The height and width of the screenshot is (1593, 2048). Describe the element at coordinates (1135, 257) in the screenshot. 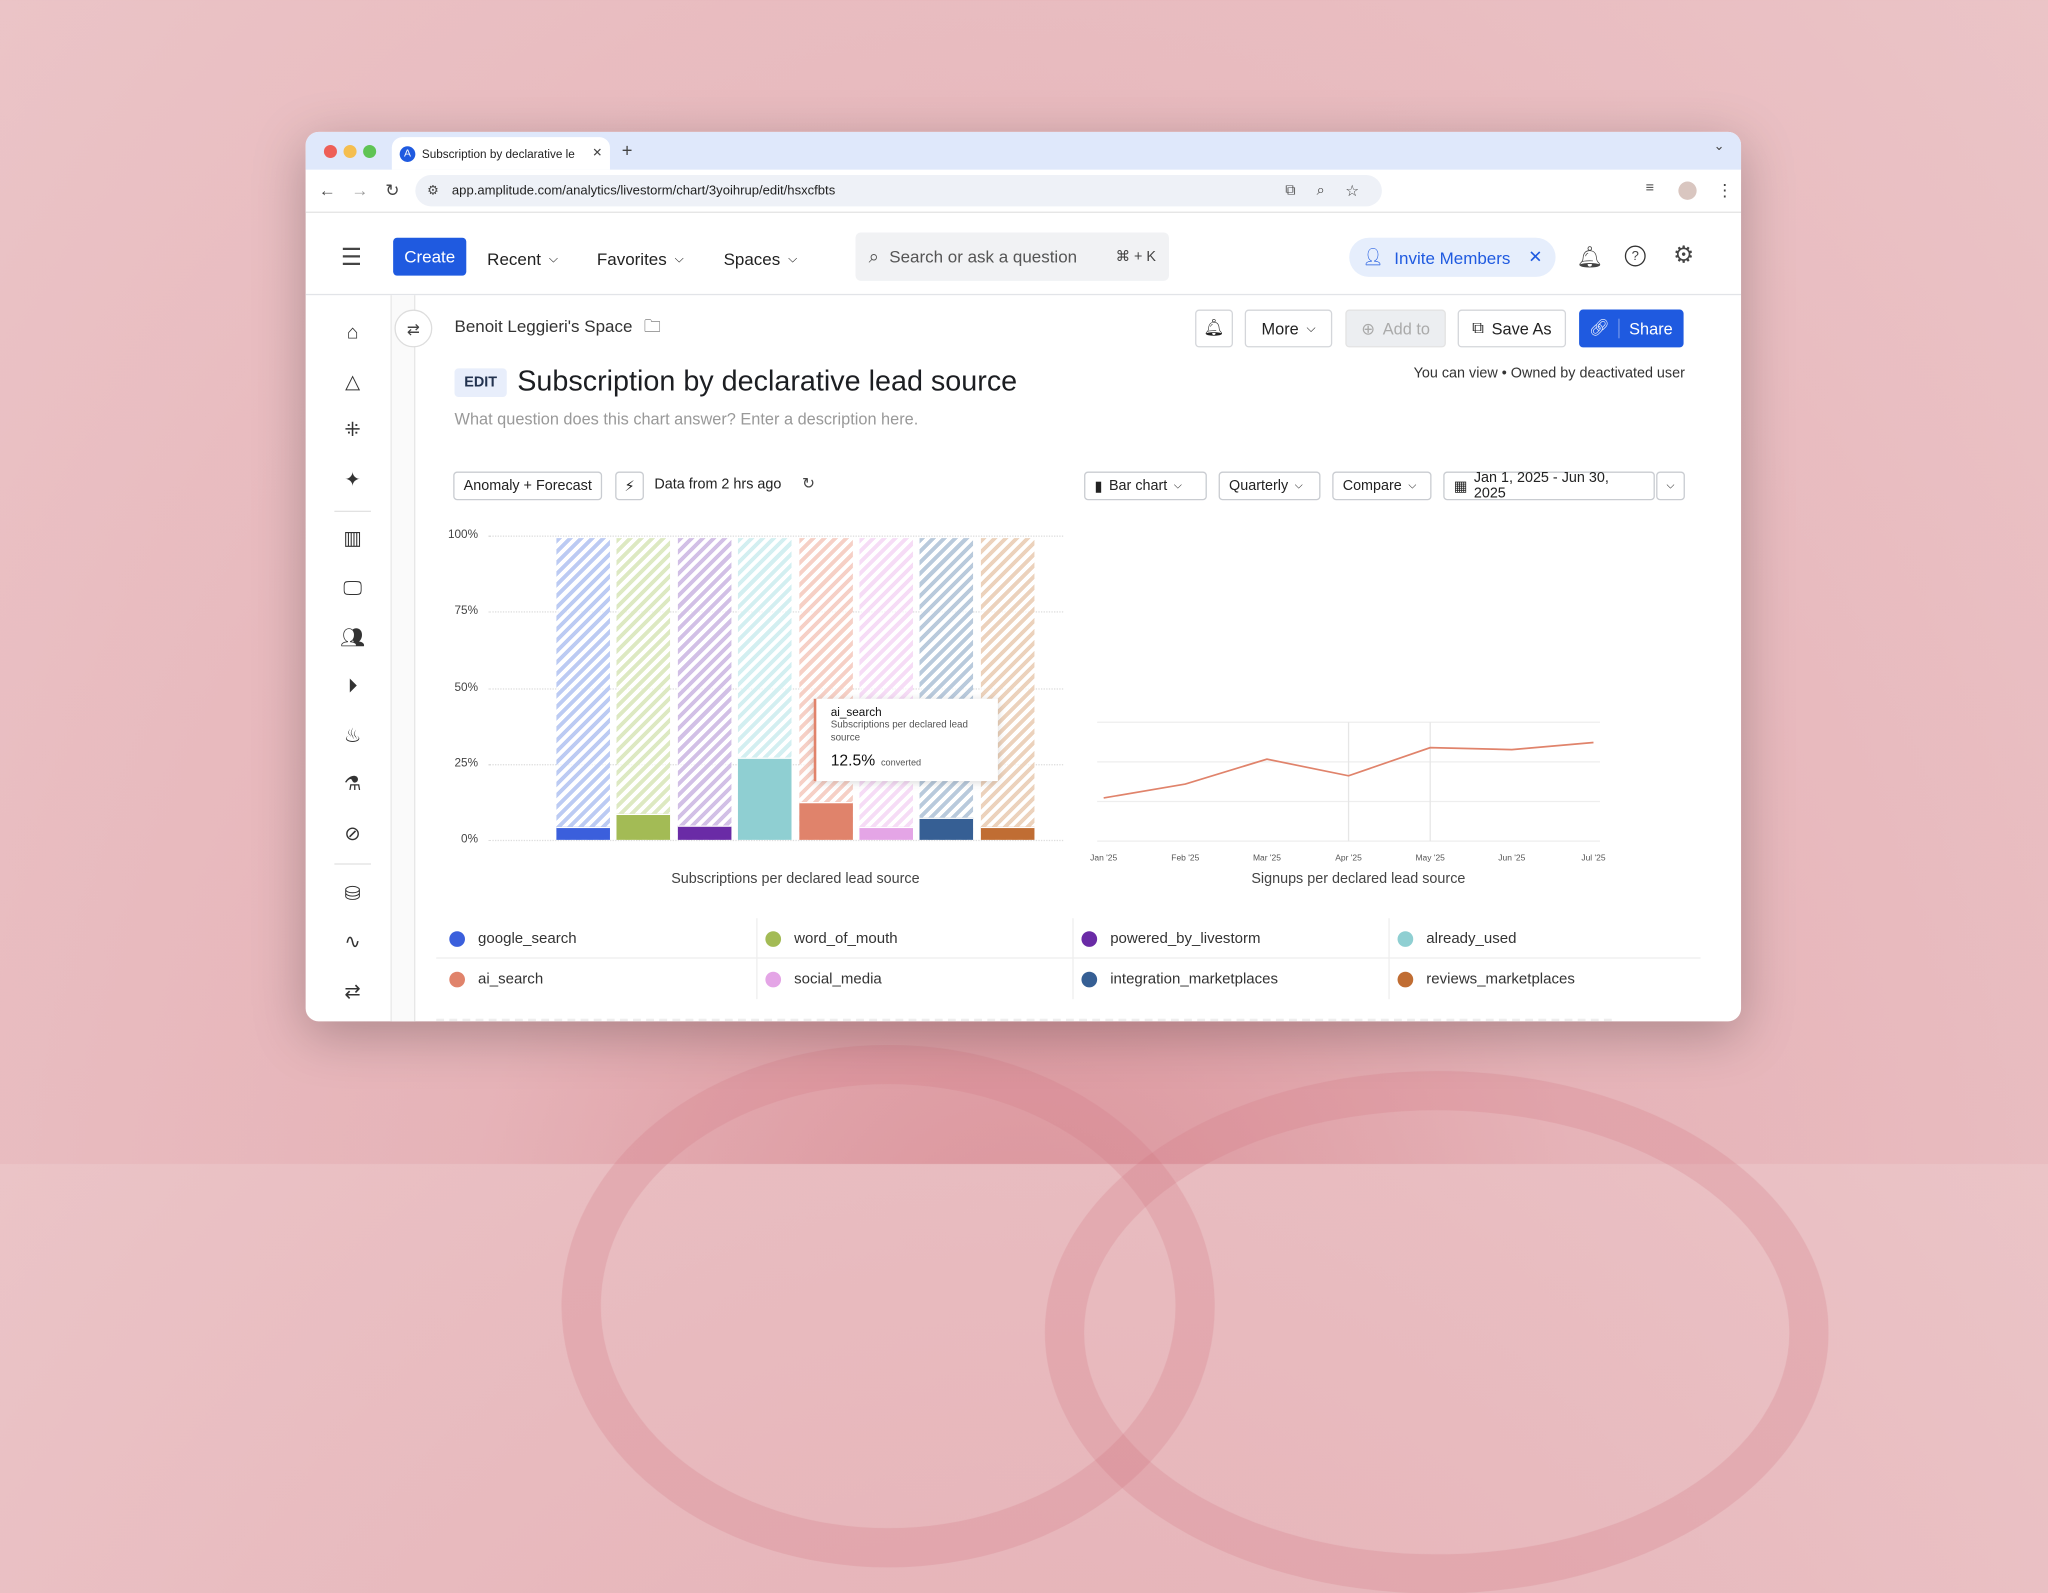

I see `search-shortcut: ⌘ + K` at that location.